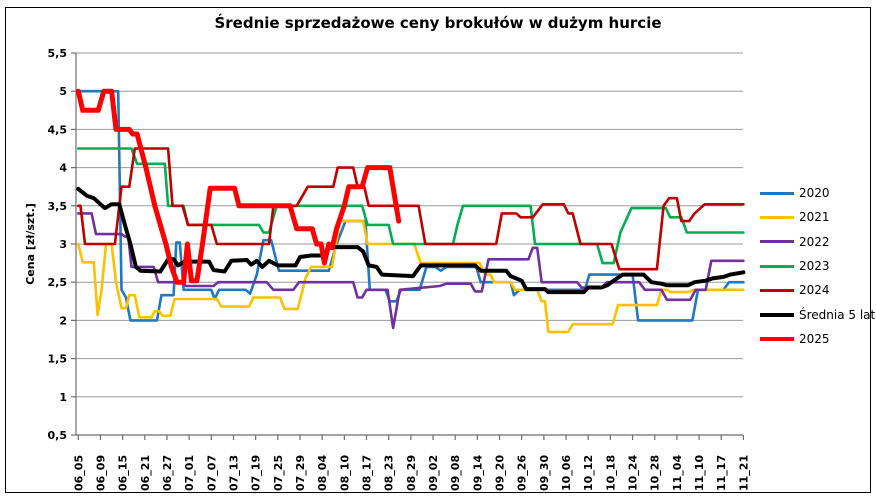 The width and height of the screenshot is (876, 499). What do you see at coordinates (610, 473) in the screenshot?
I see `x-tick-label: 10_18` at bounding box center [610, 473].